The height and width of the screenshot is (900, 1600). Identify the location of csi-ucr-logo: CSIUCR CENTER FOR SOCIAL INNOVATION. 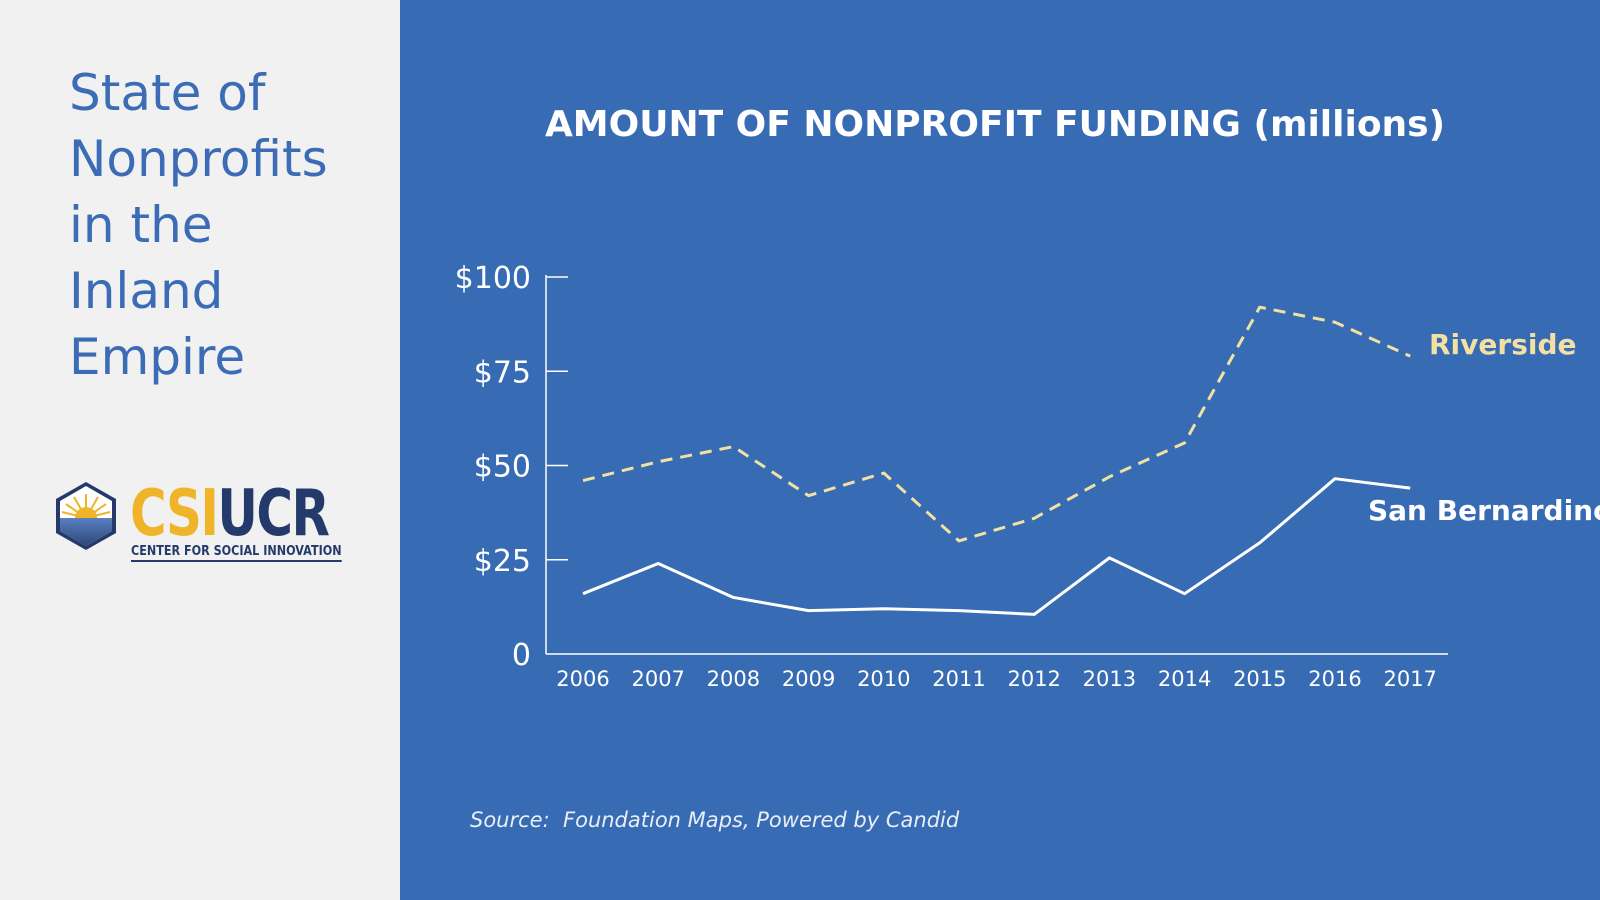
(199, 523).